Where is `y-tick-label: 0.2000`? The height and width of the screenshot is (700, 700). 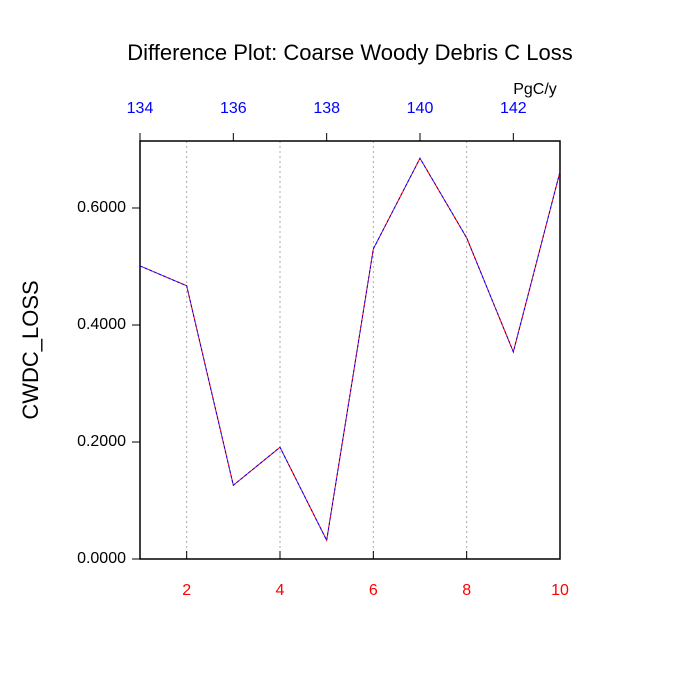 y-tick-label: 0.2000 is located at coordinates (101, 441).